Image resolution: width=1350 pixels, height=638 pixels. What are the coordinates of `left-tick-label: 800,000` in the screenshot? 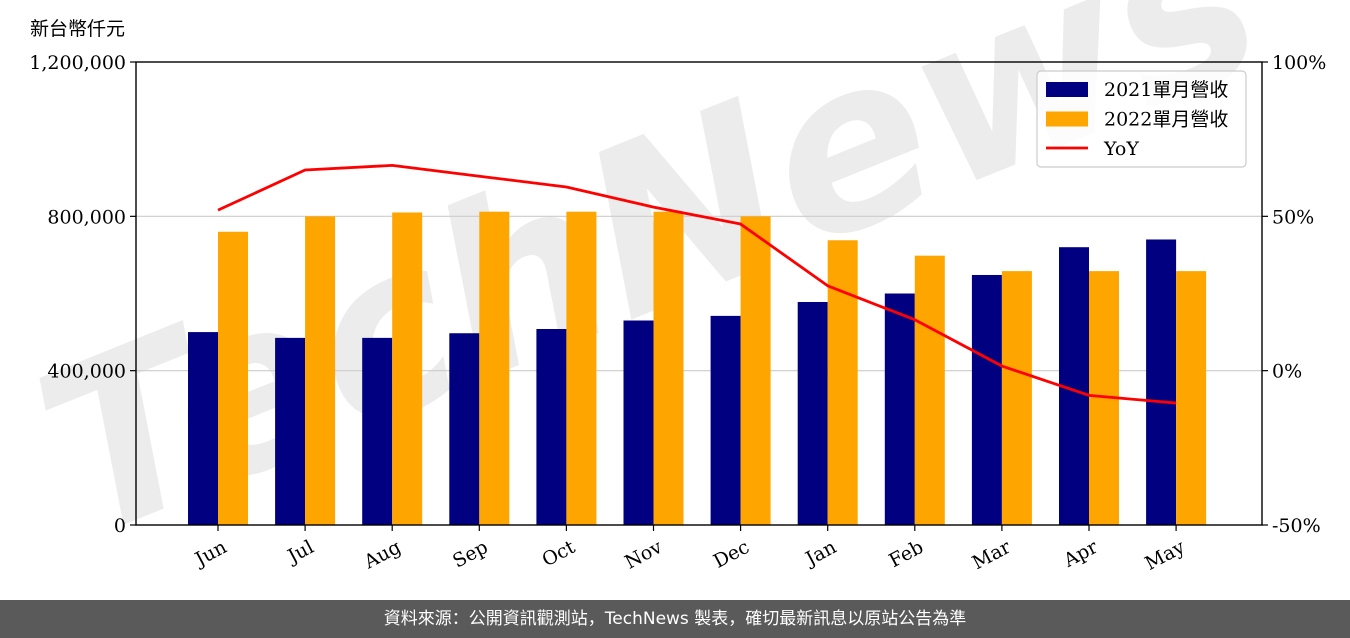 It's located at (86, 217).